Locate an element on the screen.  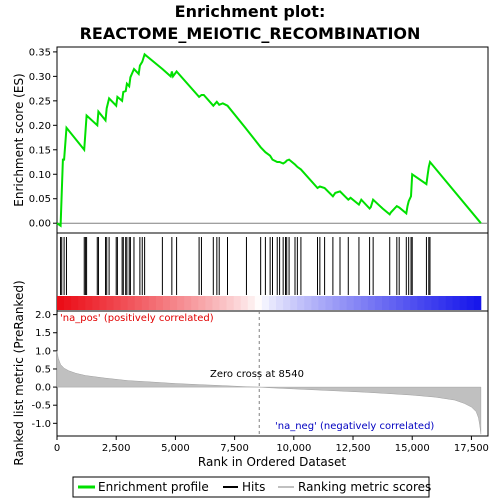
x-axis: 0 2,500 5,000 7,500 10,000 12,500 15,000 17,500 is located at coordinates (271, 445).